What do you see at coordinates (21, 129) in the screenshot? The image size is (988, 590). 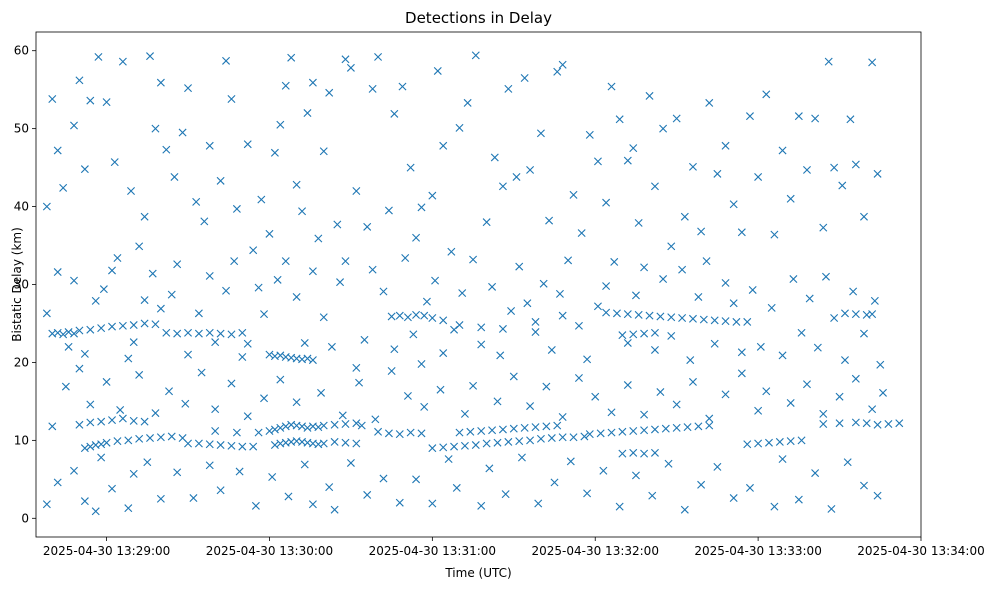 I see `y-tick-label: 50` at bounding box center [21, 129].